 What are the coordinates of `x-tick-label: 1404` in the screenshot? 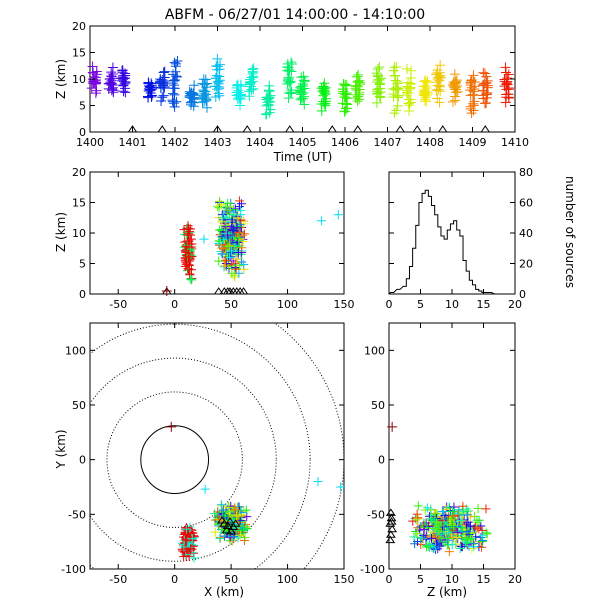 It's located at (260, 142).